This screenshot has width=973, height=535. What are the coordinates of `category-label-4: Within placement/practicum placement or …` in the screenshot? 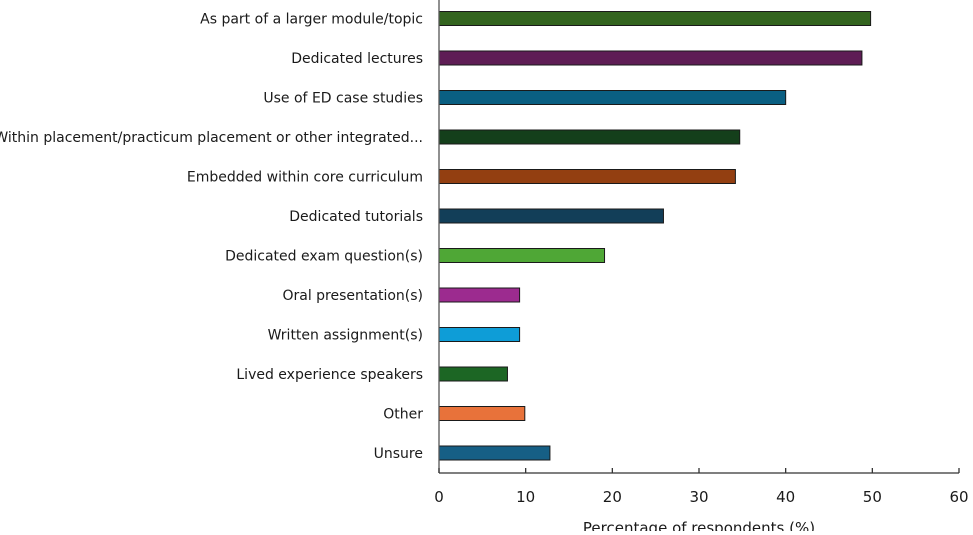 It's located at (211, 138).